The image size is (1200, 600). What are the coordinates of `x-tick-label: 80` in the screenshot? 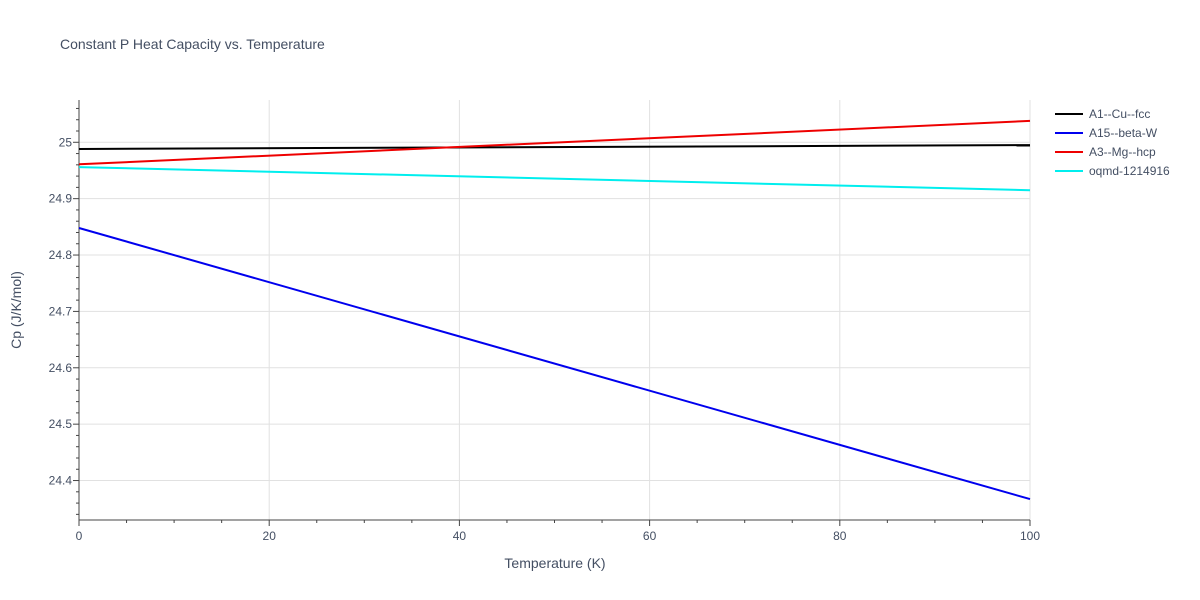 It's located at (840, 536).